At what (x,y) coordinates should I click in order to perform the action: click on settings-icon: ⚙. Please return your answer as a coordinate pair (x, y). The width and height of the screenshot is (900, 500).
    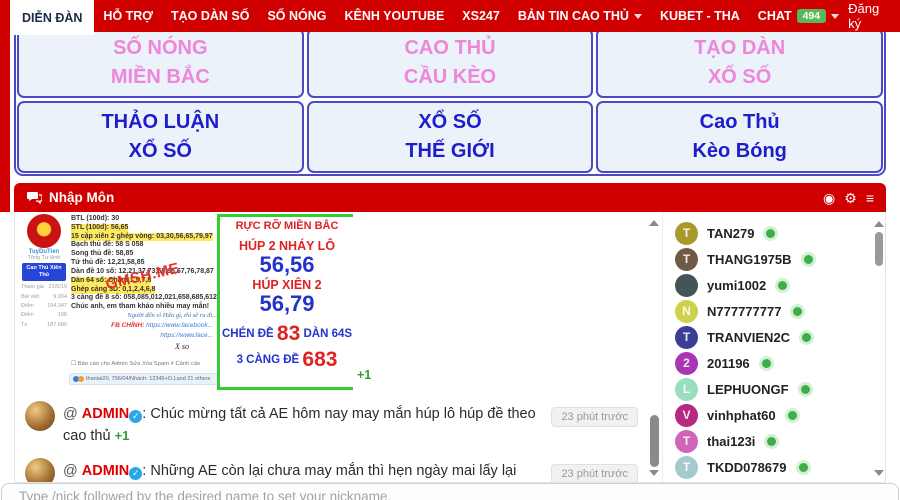
    Looking at the image, I should click on (850, 197).